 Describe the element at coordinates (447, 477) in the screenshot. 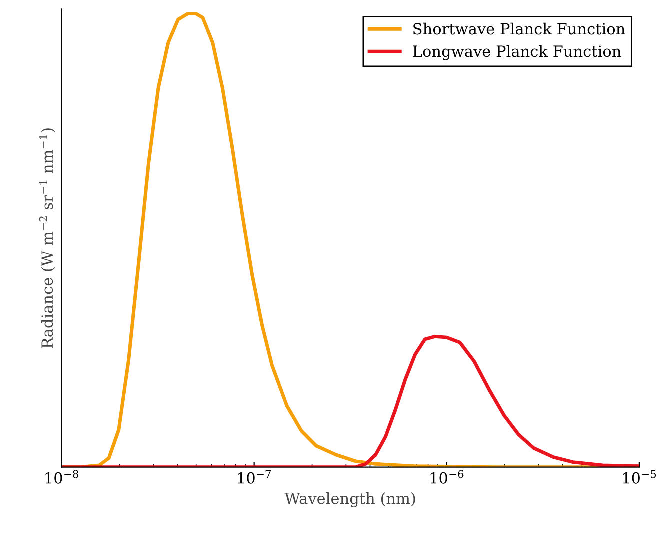

I see `x-tick-label: 10$^{−6}$` at that location.